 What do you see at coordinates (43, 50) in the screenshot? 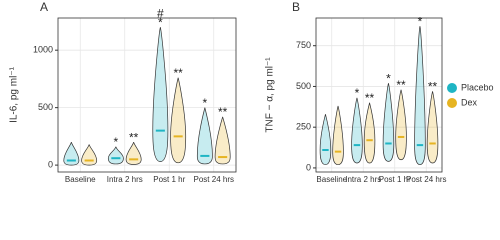
I see `y-tick-label: 1000` at bounding box center [43, 50].